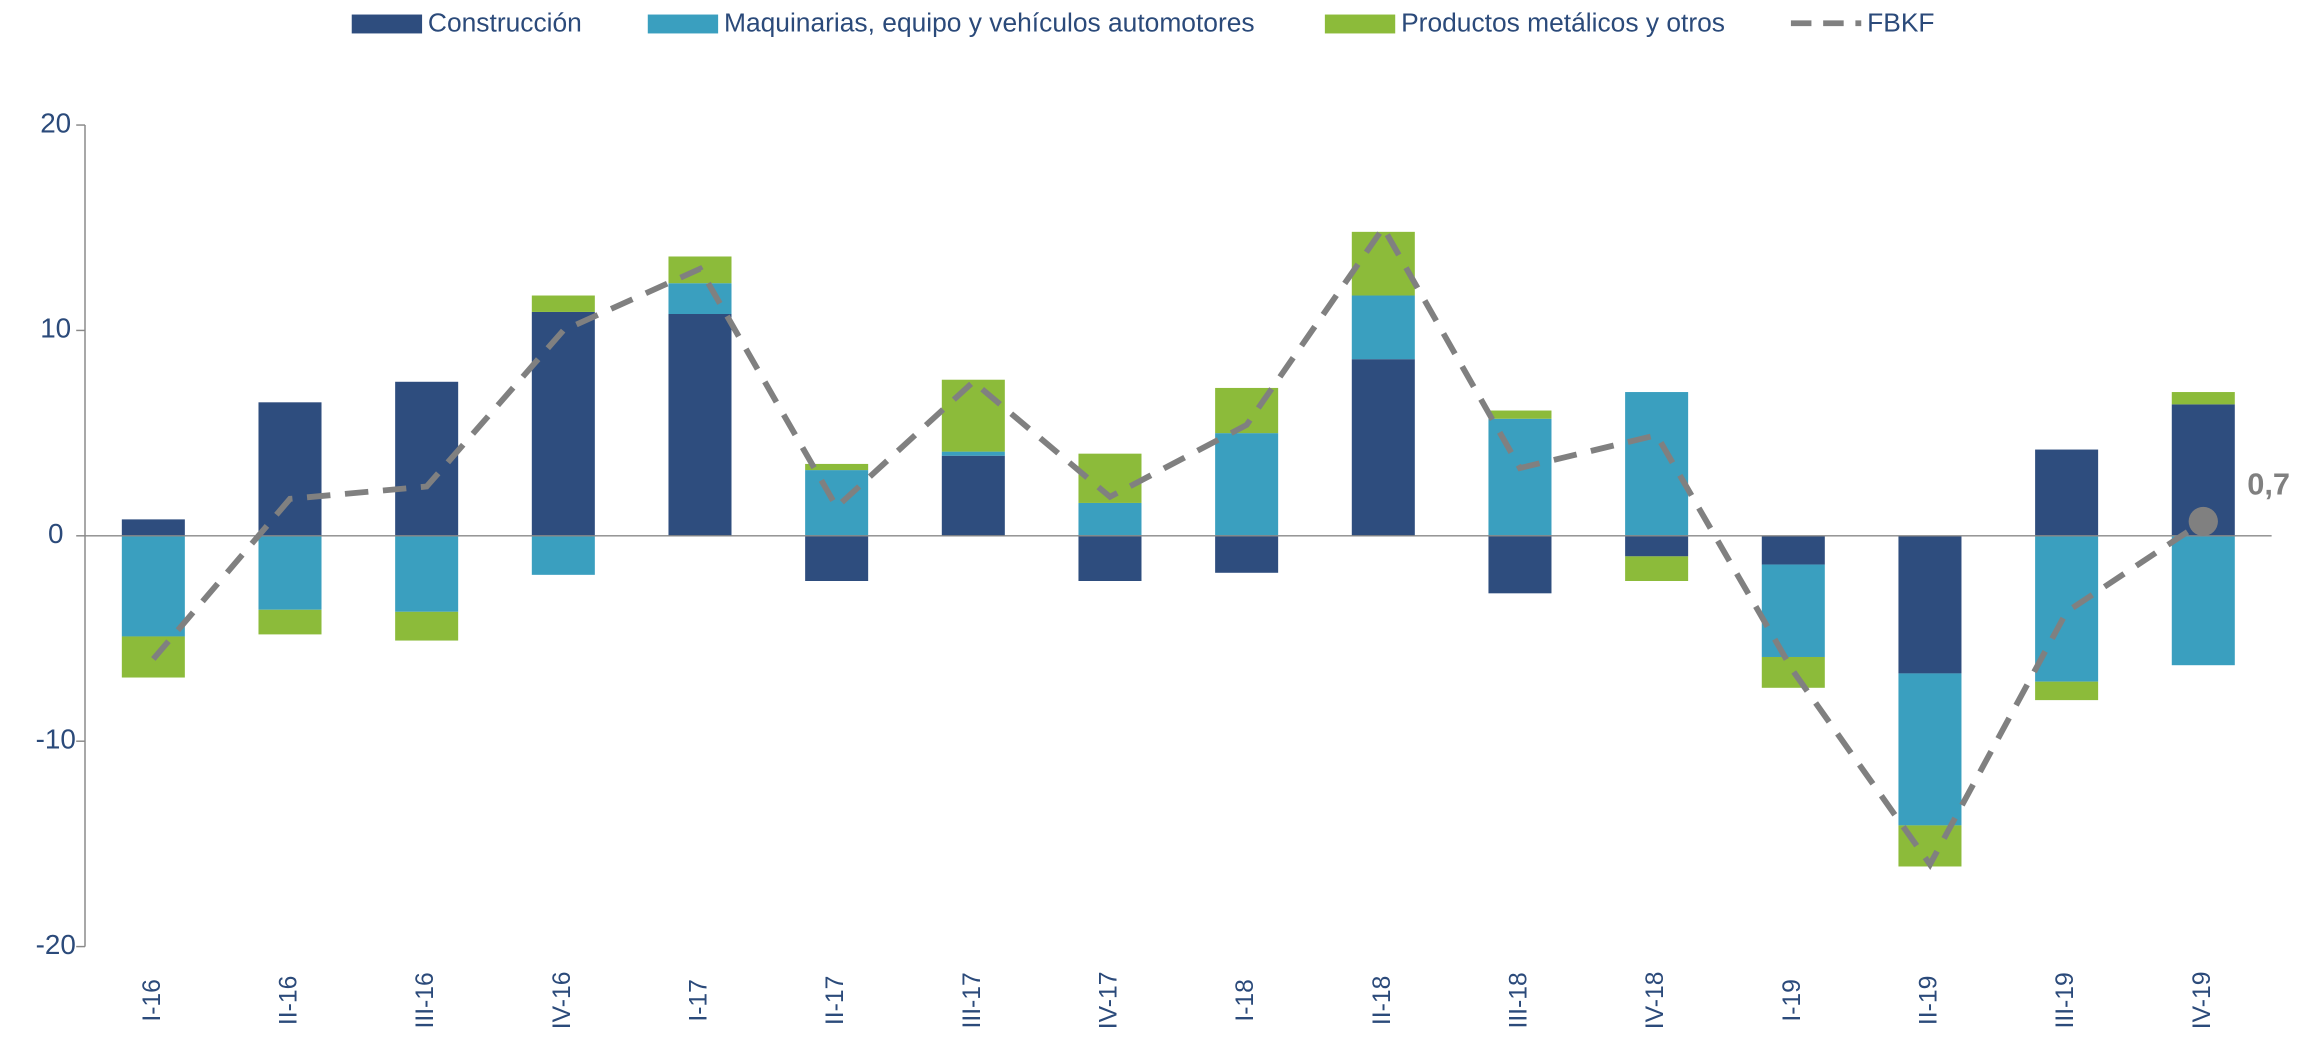  Describe the element at coordinates (1900, 23) in the screenshot. I see `legend-label: FBKF` at that location.